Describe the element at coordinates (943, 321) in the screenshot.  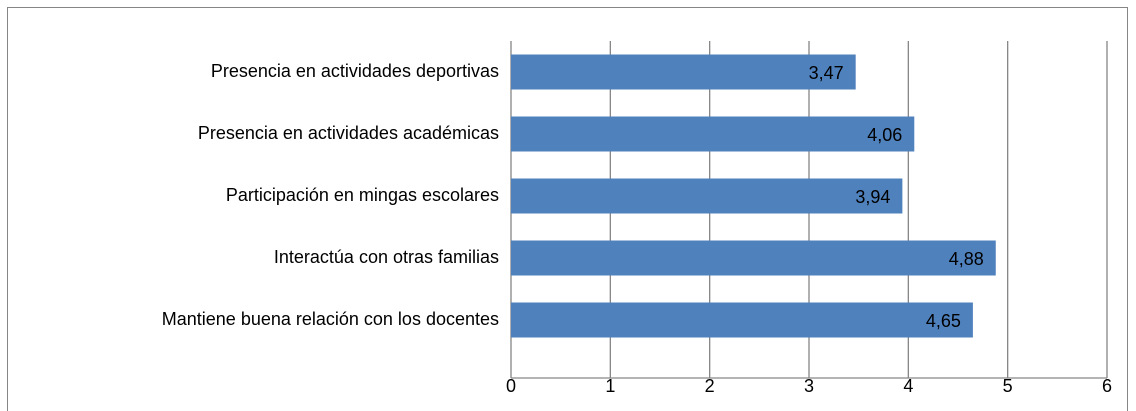
I see `data-label: 4,65` at that location.